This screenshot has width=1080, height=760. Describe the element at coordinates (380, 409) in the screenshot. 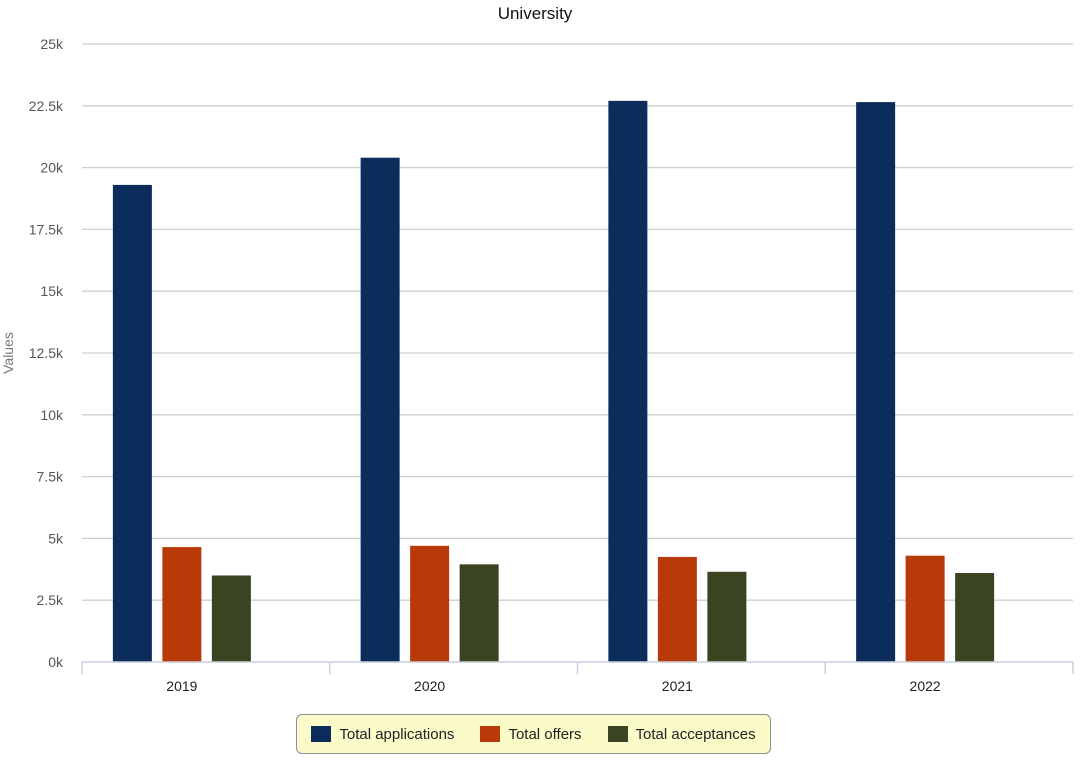

I see `bar-total-applications-2020` at that location.